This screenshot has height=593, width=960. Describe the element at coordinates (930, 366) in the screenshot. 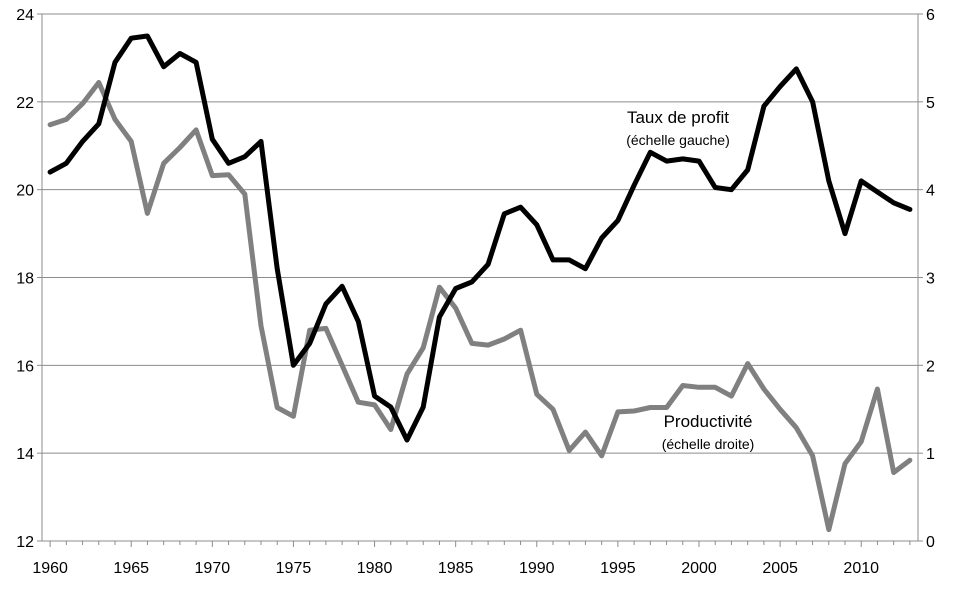

I see `right-tick-label-2: 2` at that location.